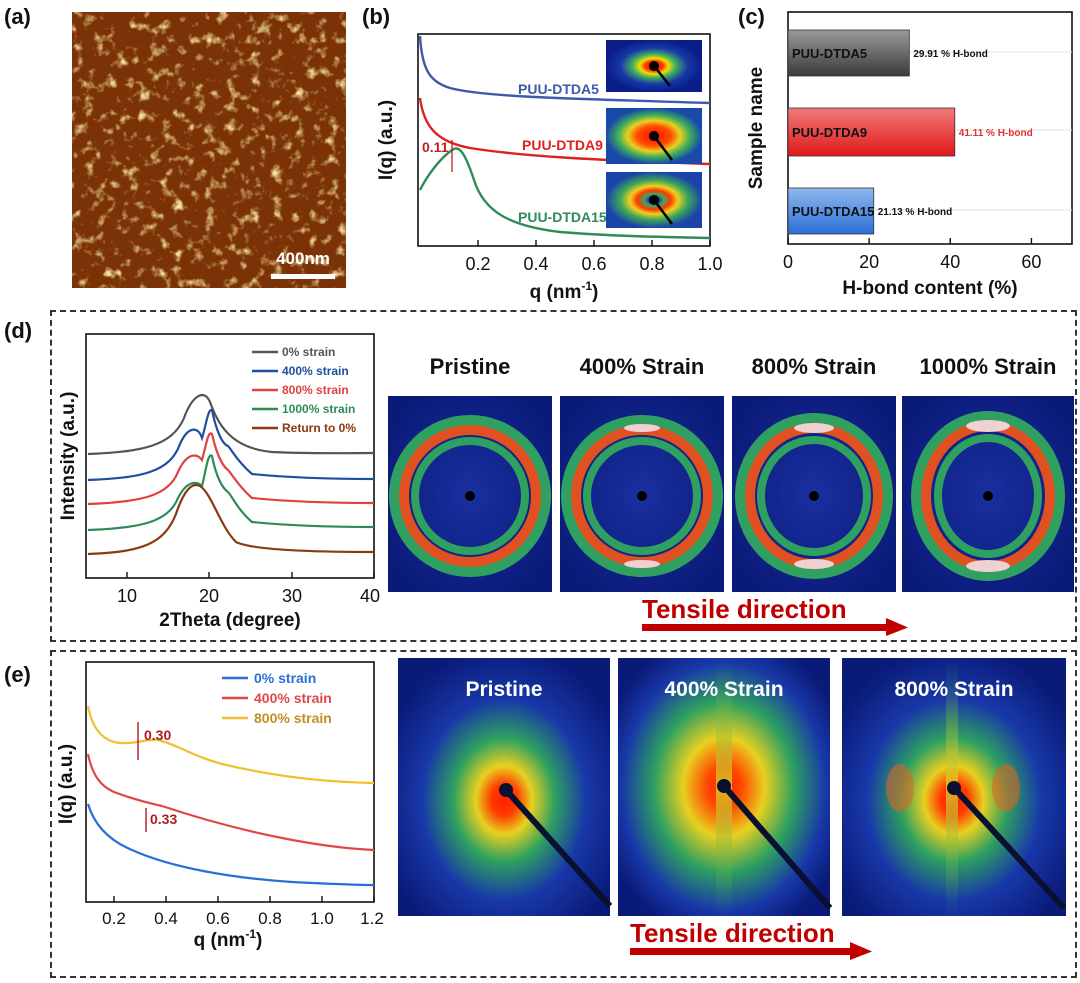 This screenshot has height=983, width=1080. I want to click on panel-e-label: (e), so click(17, 674).